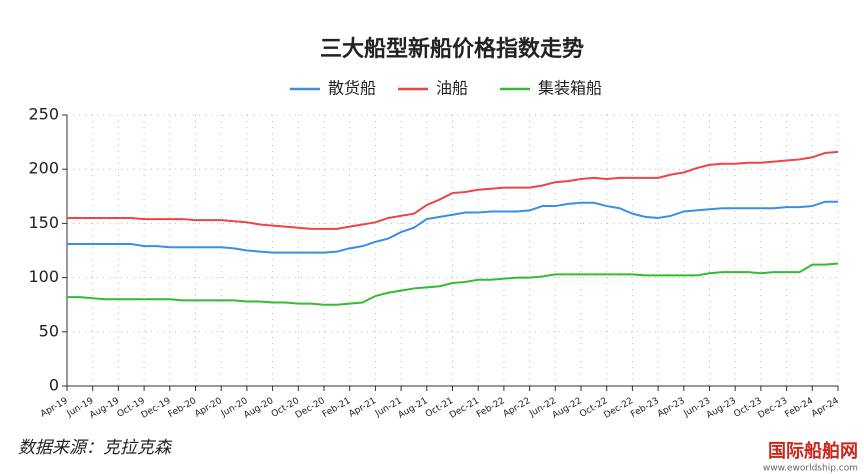 The height and width of the screenshot is (474, 864). What do you see at coordinates (491, 408) in the screenshot?
I see `x-tick-label: Feb-22` at bounding box center [491, 408].